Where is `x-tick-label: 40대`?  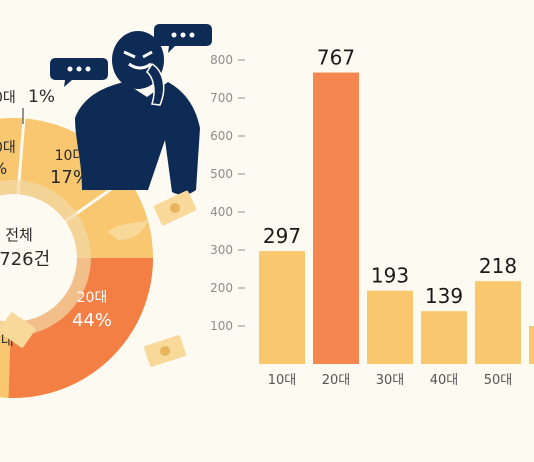 x-tick-label: 40대 is located at coordinates (444, 380).